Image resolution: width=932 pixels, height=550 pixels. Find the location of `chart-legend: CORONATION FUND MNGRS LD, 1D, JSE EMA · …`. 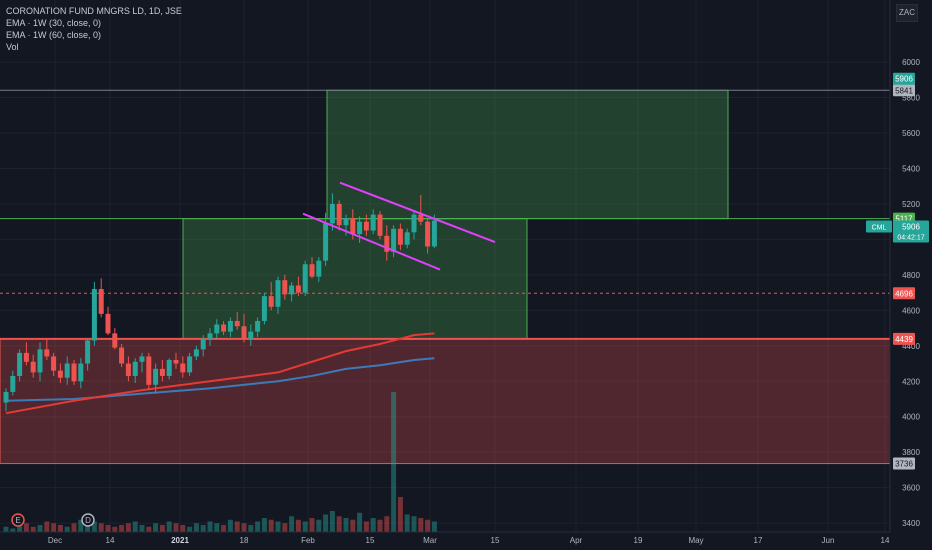

chart-legend: CORONATION FUND MNGRS LD, 1D, JSE EMA · … is located at coordinates (94, 29).